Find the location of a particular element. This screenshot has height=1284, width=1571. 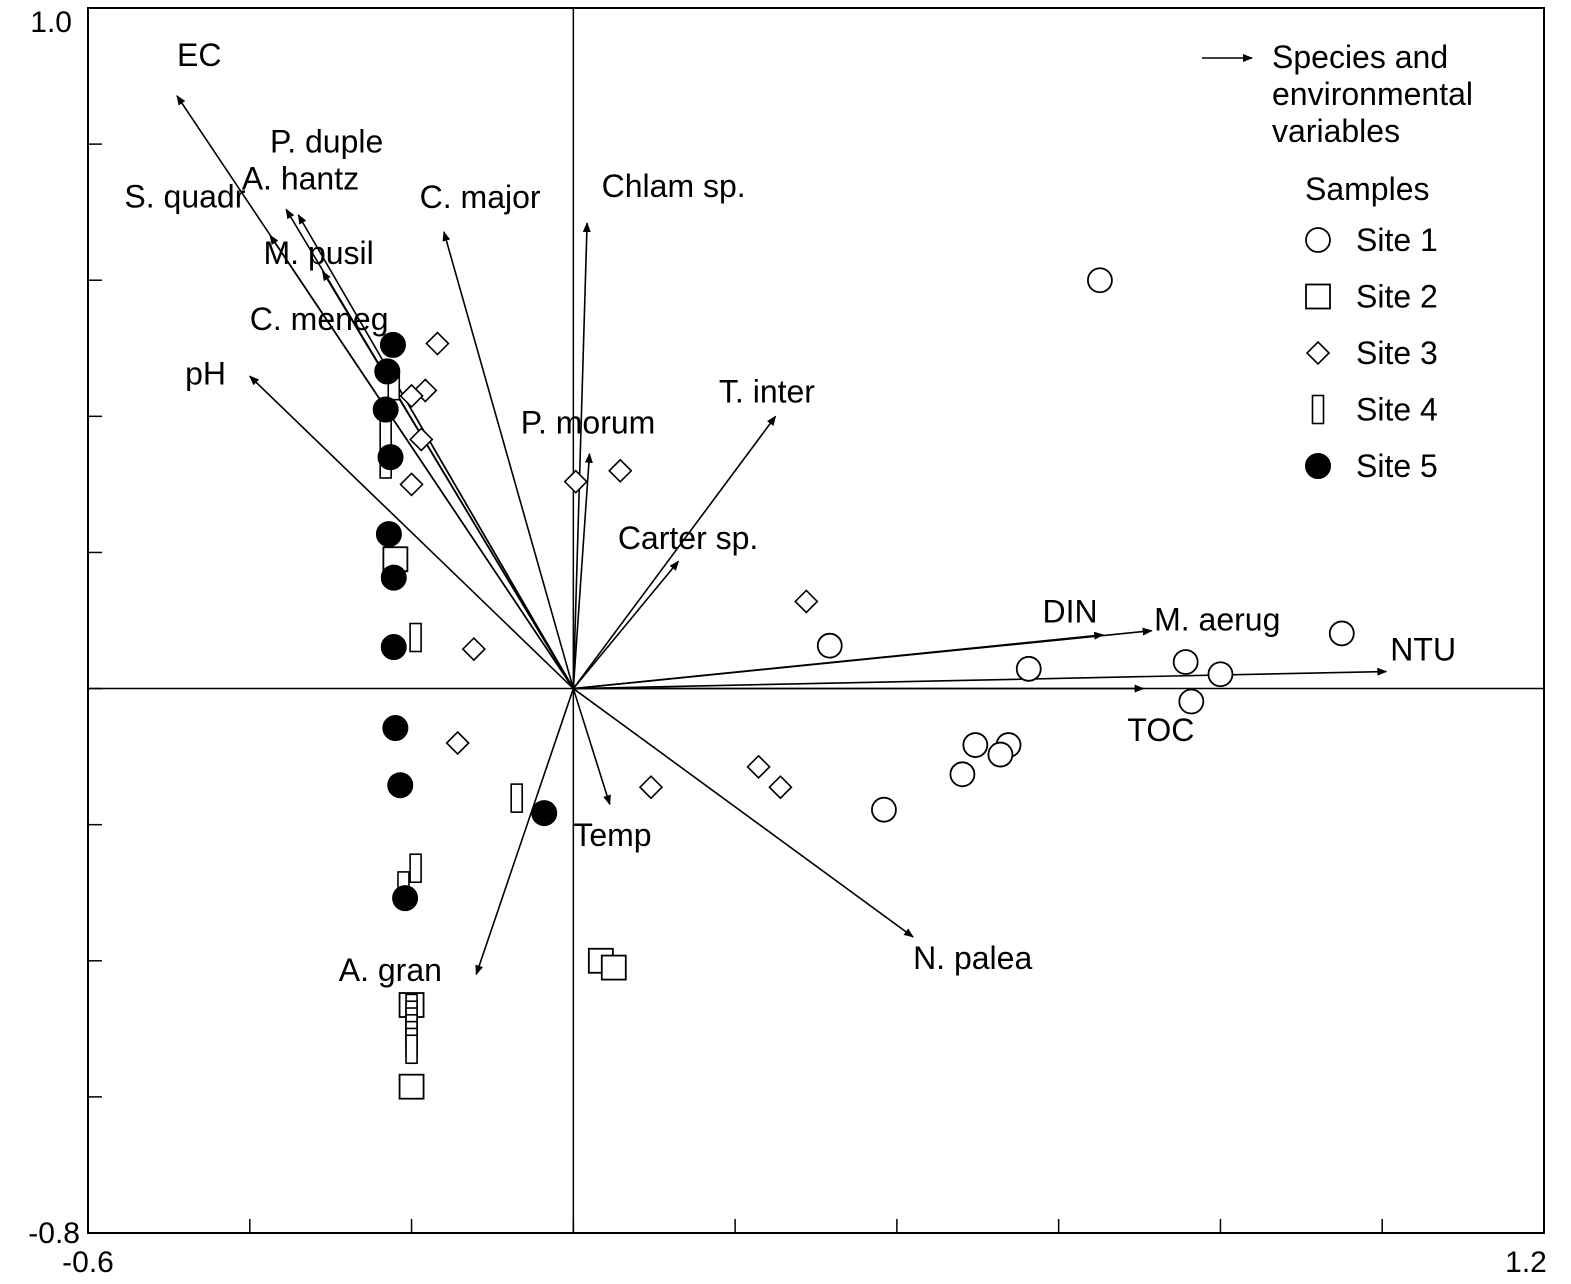

arrow-label-a-gran: A. gran is located at coordinates (390, 970).